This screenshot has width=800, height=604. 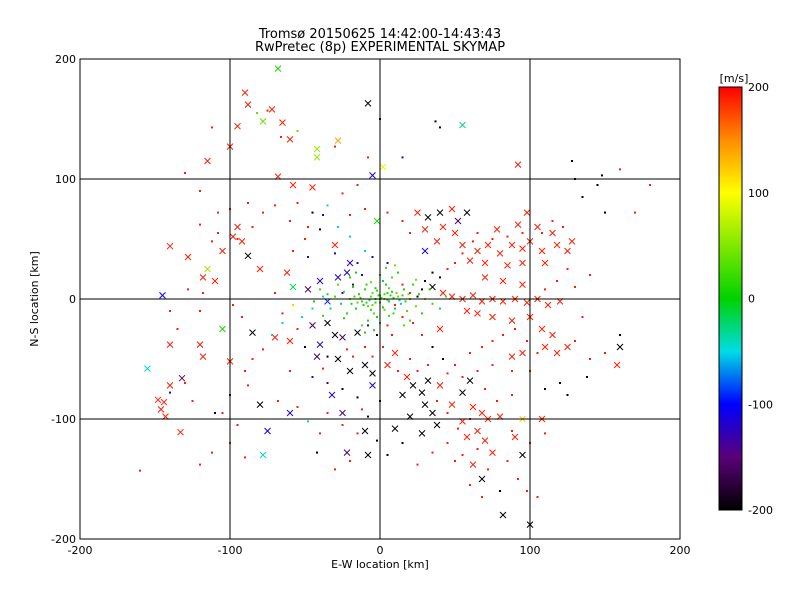 I want to click on x-tick-label: 0, so click(x=380, y=550).